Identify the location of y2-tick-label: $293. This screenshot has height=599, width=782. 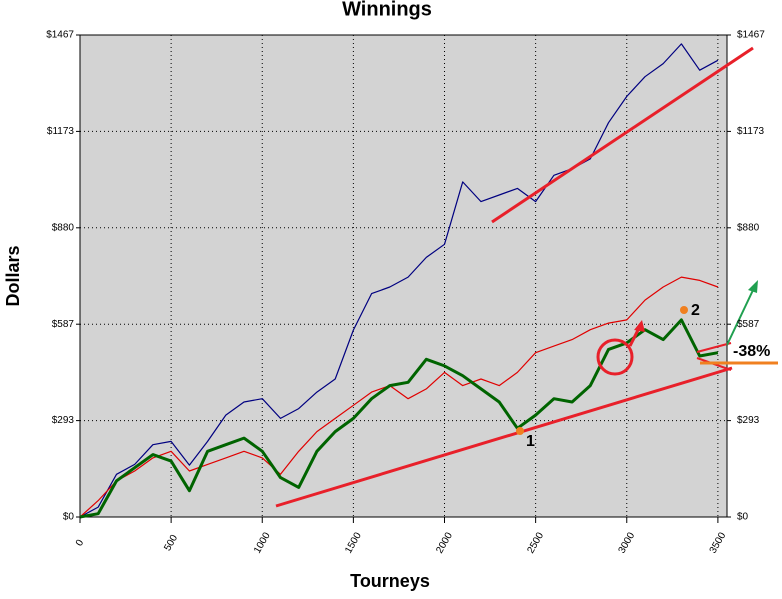
(748, 420).